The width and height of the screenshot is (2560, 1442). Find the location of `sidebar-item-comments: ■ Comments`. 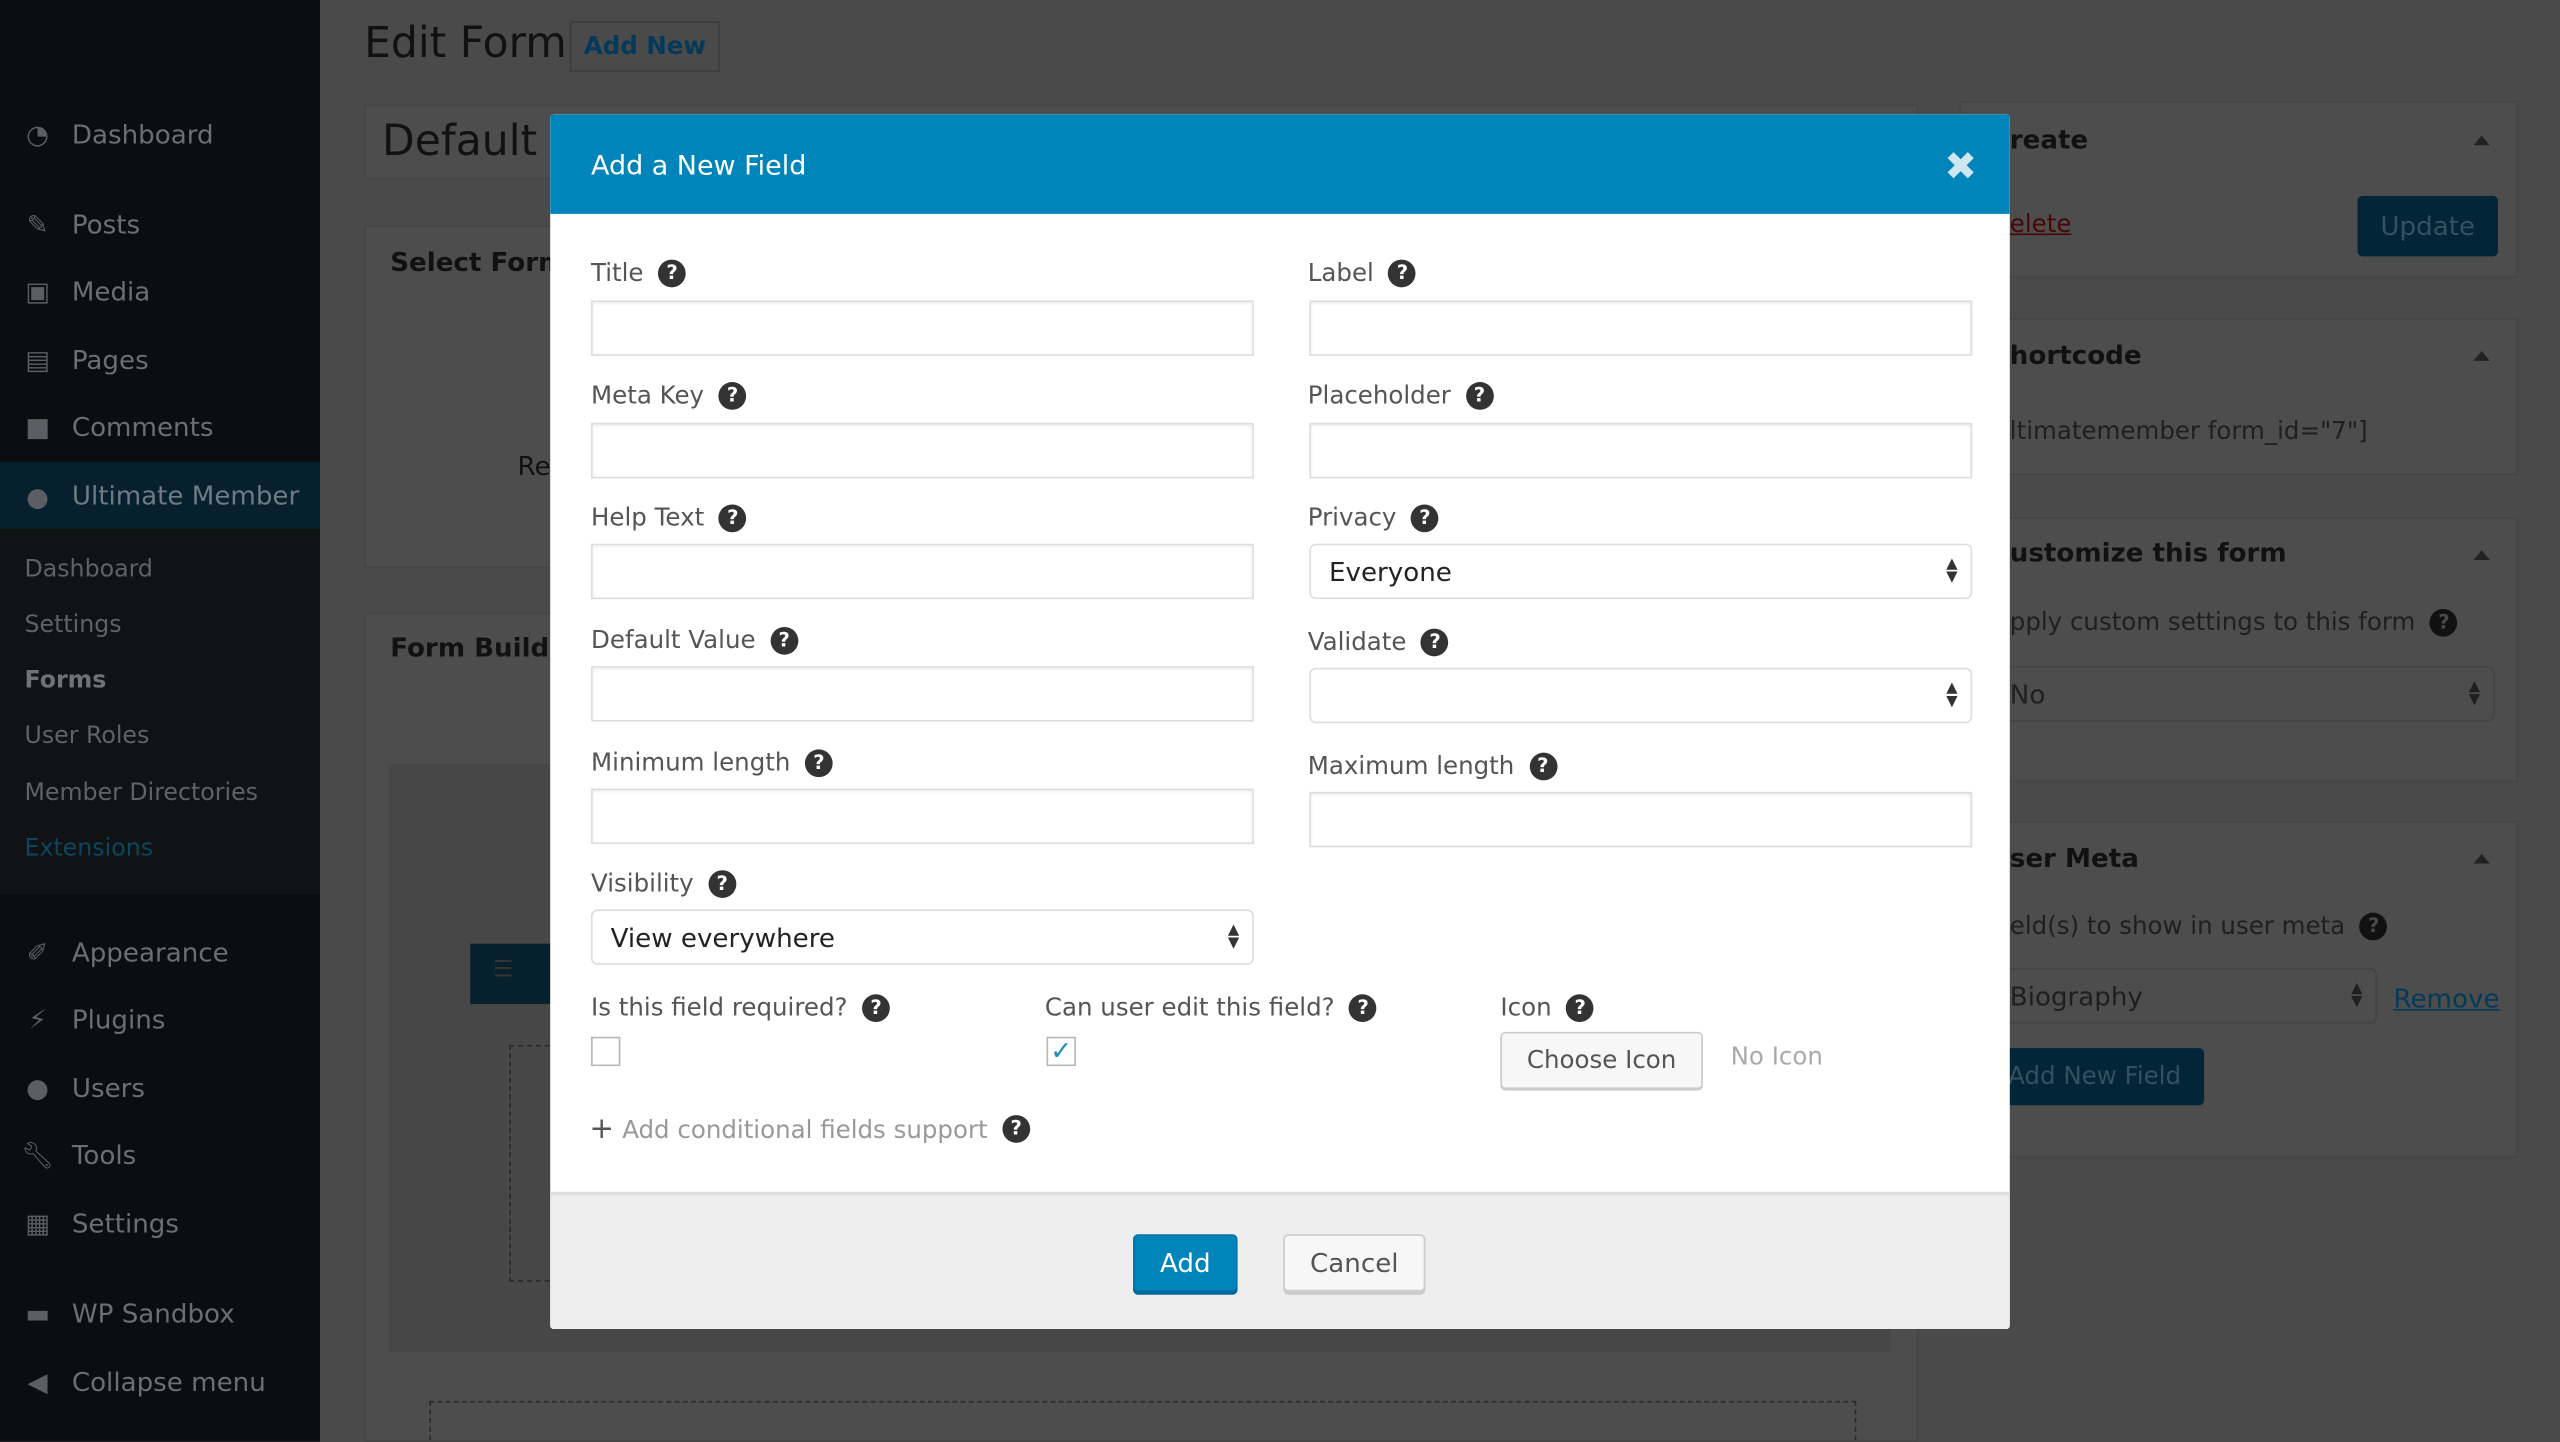

sidebar-item-comments: ■ Comments is located at coordinates (160, 425).